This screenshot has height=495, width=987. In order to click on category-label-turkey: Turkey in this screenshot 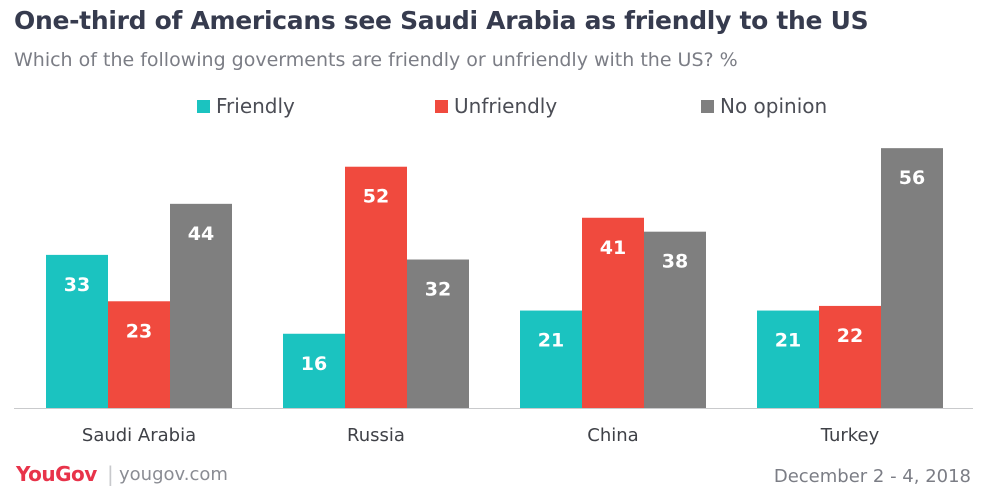, I will do `click(850, 435)`.